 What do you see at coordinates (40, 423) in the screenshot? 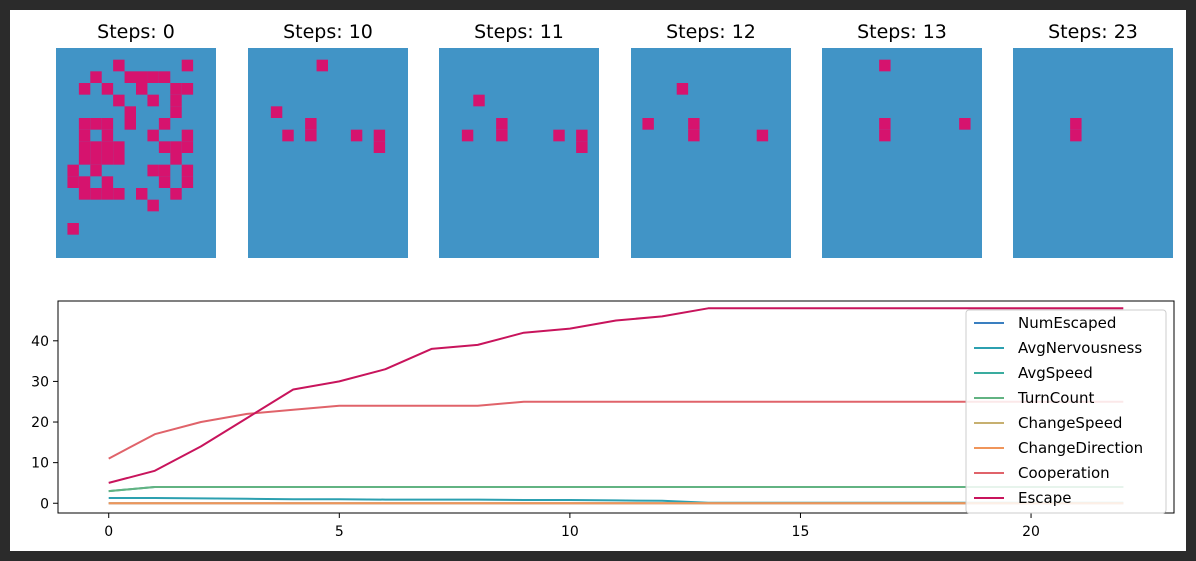
I see `y-tick-label: 20` at bounding box center [40, 423].